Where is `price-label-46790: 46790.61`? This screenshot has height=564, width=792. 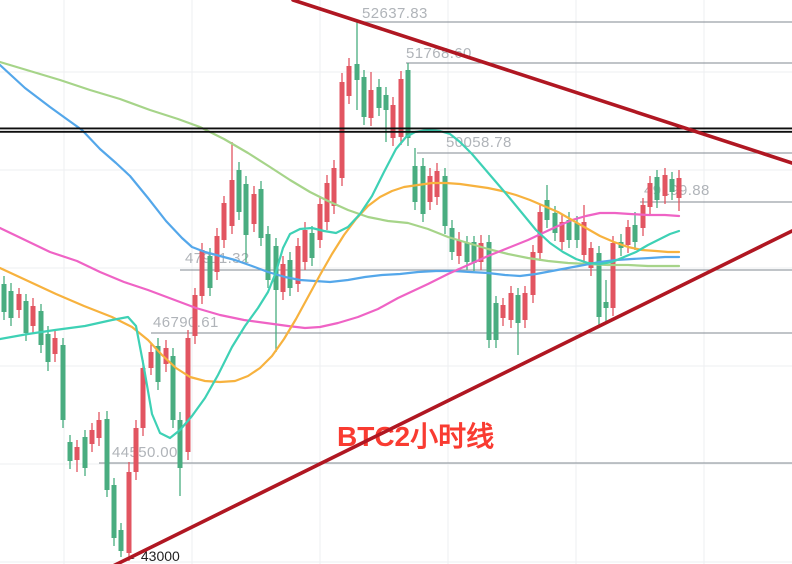
price-label-46790: 46790.61 is located at coordinates (186, 322).